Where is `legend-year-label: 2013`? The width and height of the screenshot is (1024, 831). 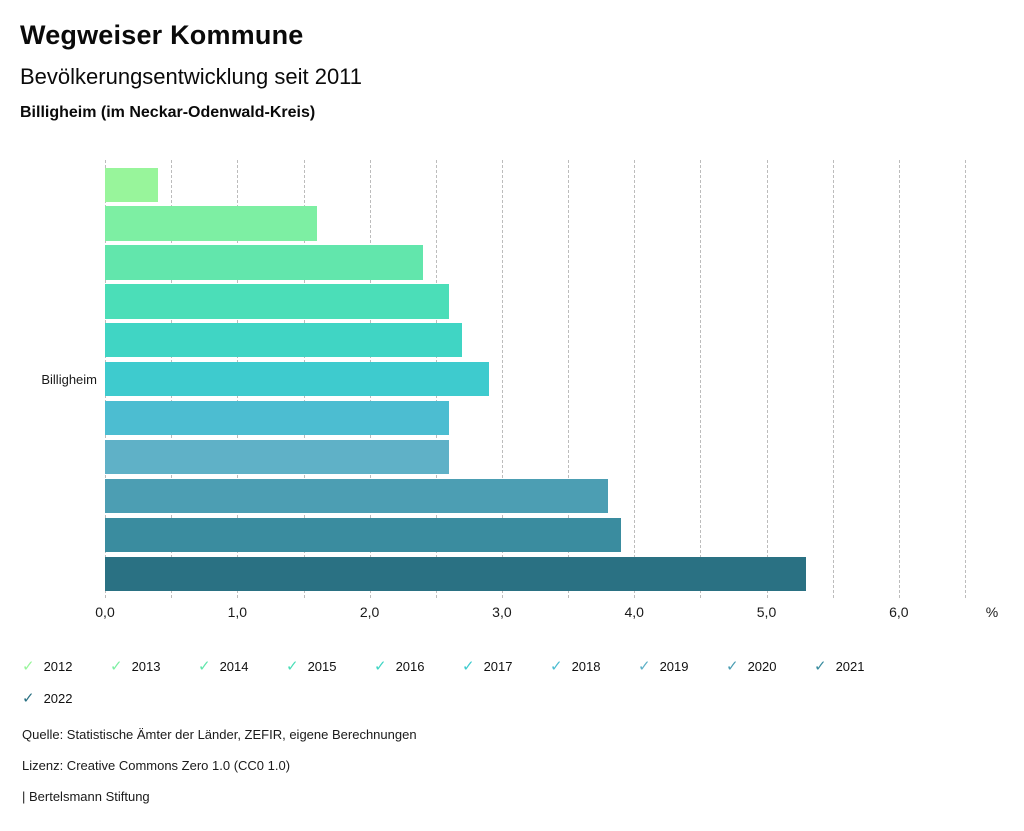
legend-year-label: 2013 is located at coordinates (146, 666).